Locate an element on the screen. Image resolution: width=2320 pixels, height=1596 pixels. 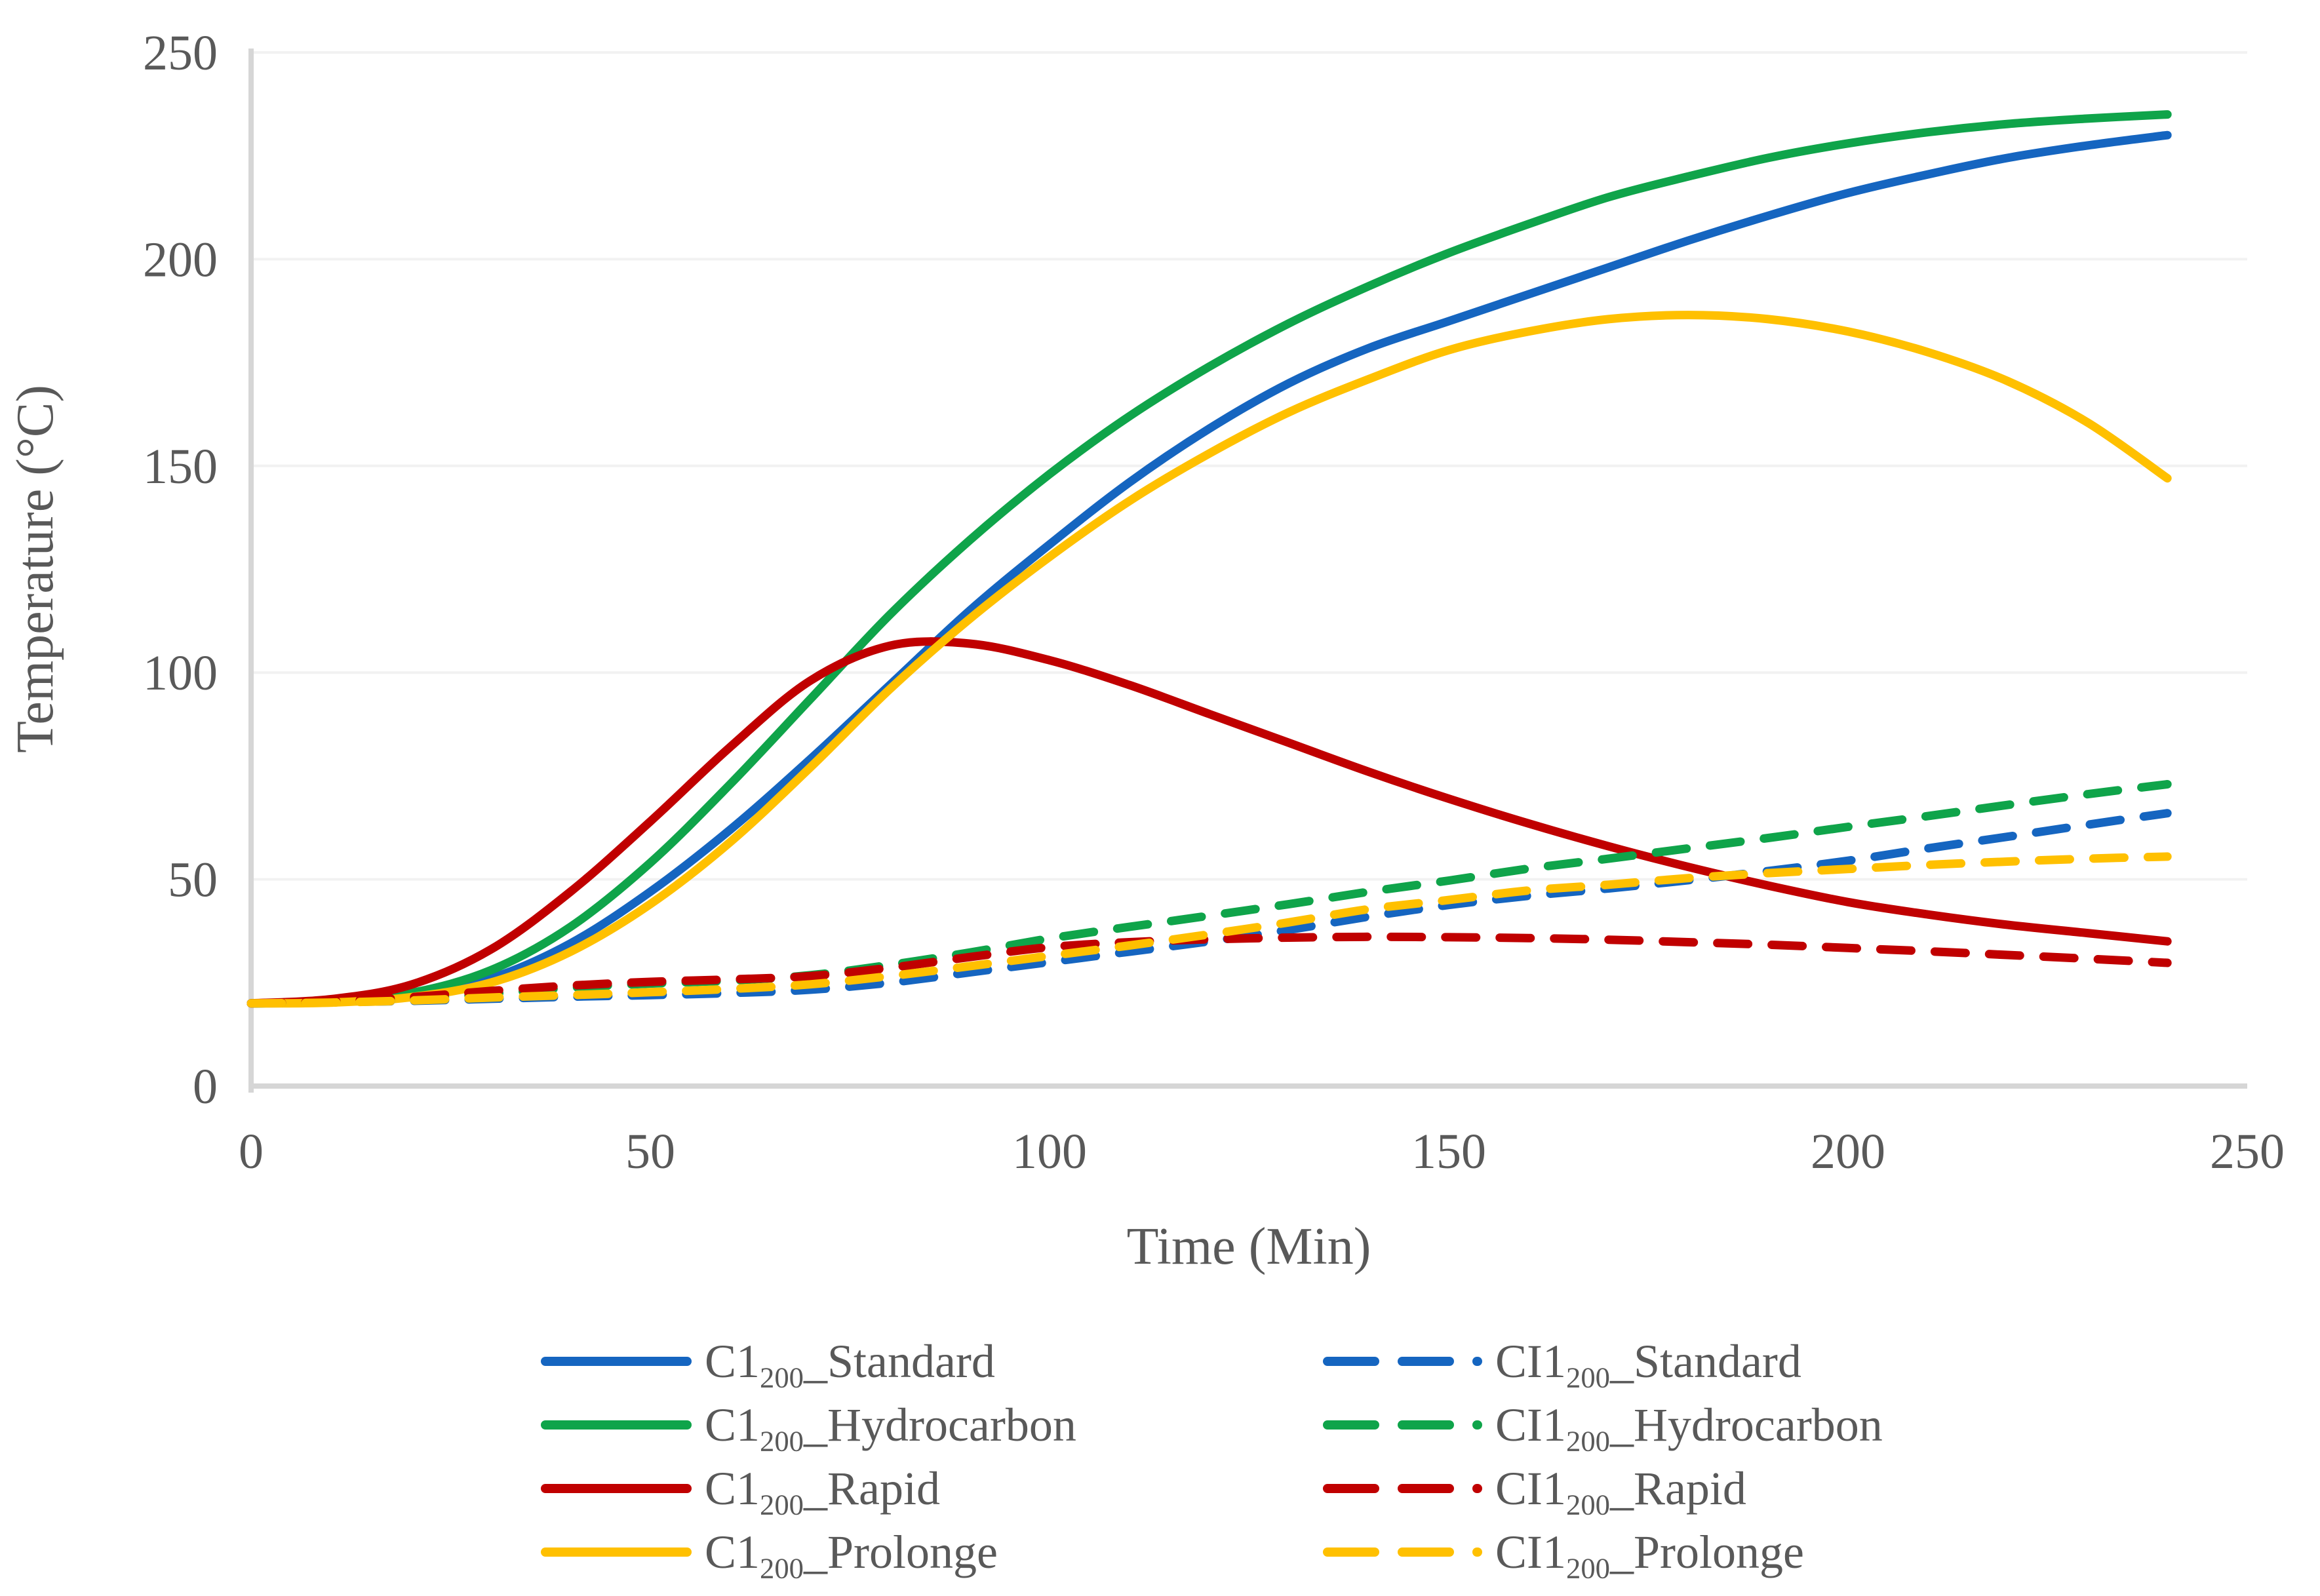
y-tick-200: 200 is located at coordinates (180, 259).